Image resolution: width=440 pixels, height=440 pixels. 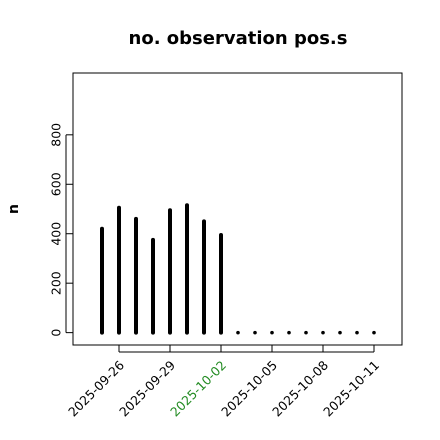 I want to click on chart-title: no. observation pos.s, so click(x=238, y=38).